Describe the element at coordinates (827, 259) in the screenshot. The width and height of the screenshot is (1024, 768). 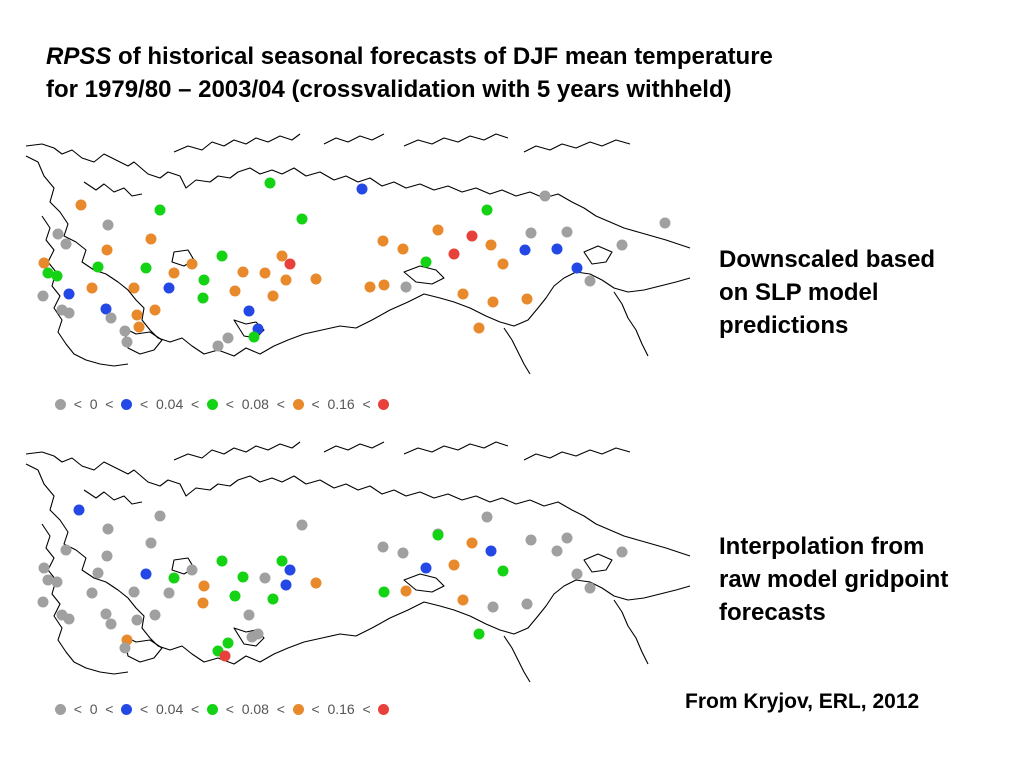
I see `caption-line: Downscaled based` at that location.